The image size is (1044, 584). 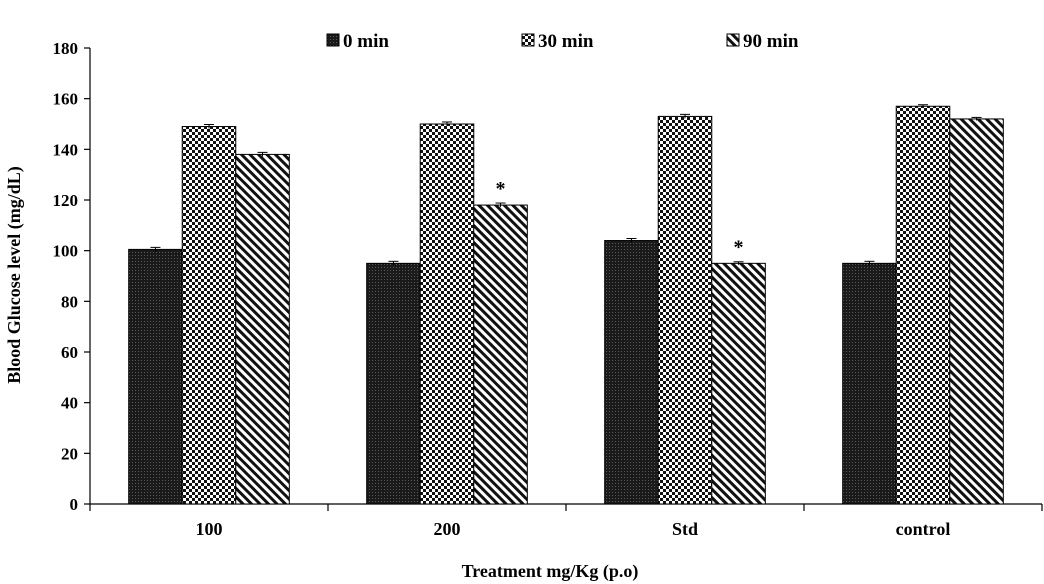 I want to click on x-category-label: 200, so click(x=447, y=529).